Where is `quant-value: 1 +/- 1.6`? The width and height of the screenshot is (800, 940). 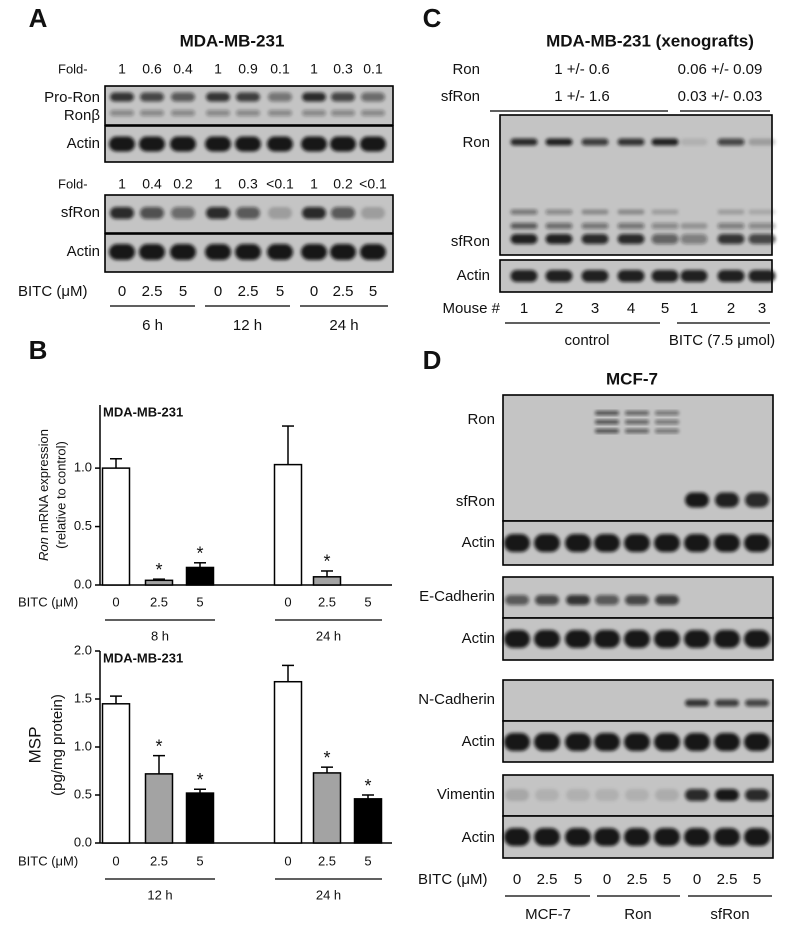 quant-value: 1 +/- 1.6 is located at coordinates (581, 96).